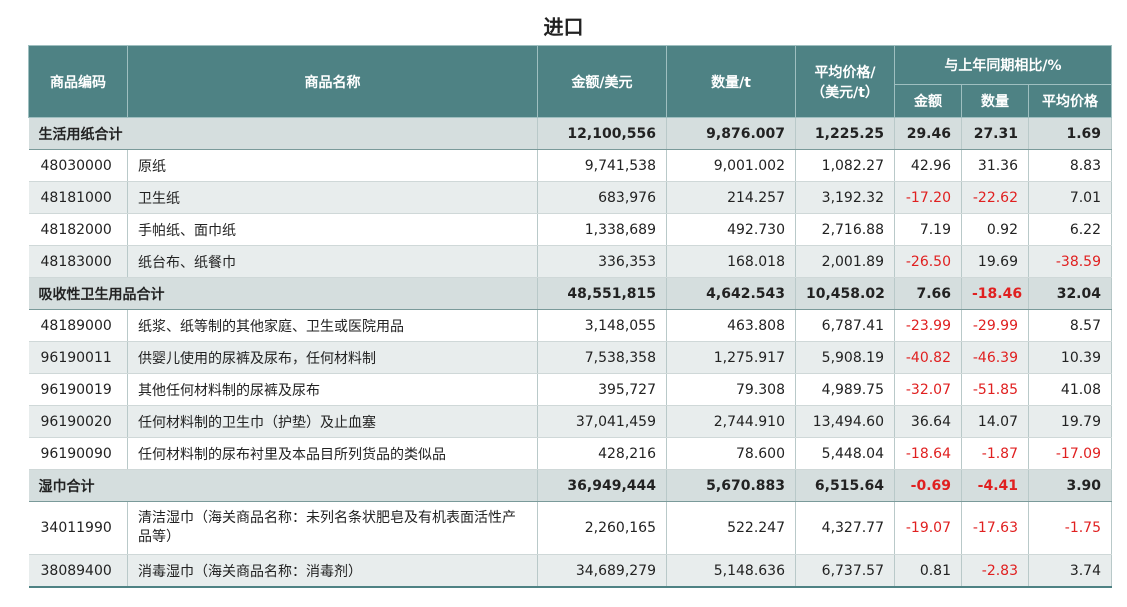 This screenshot has width=1127, height=607. What do you see at coordinates (78, 261) in the screenshot?
I see `cell-code: 48183000` at bounding box center [78, 261].